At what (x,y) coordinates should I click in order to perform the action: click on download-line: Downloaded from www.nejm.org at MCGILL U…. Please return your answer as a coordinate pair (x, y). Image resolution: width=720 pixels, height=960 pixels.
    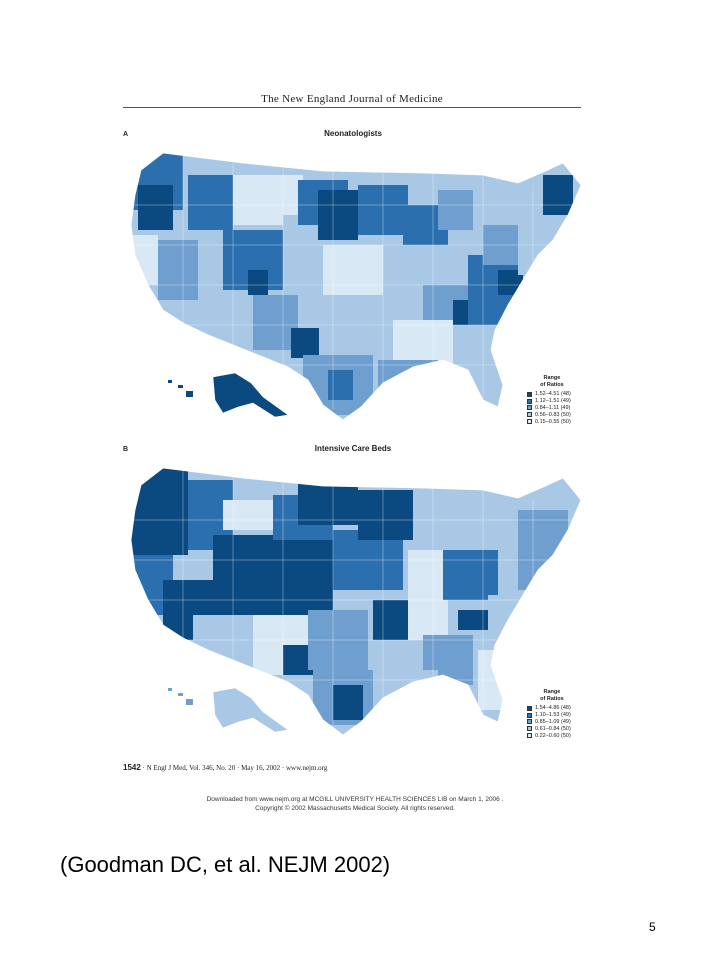
    Looking at the image, I should click on (355, 799).